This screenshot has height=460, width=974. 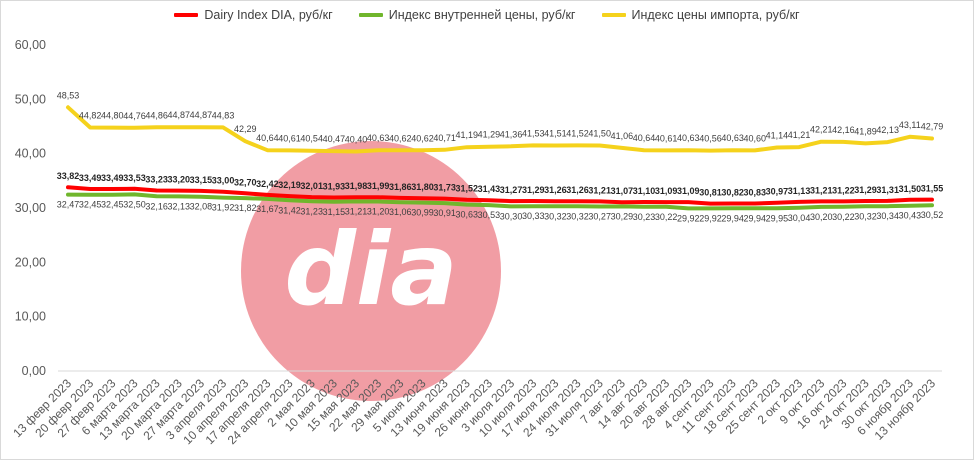 What do you see at coordinates (700, 15) in the screenshot?
I see `legend-item-import: Индекс цены импорта, руб/кг` at bounding box center [700, 15].